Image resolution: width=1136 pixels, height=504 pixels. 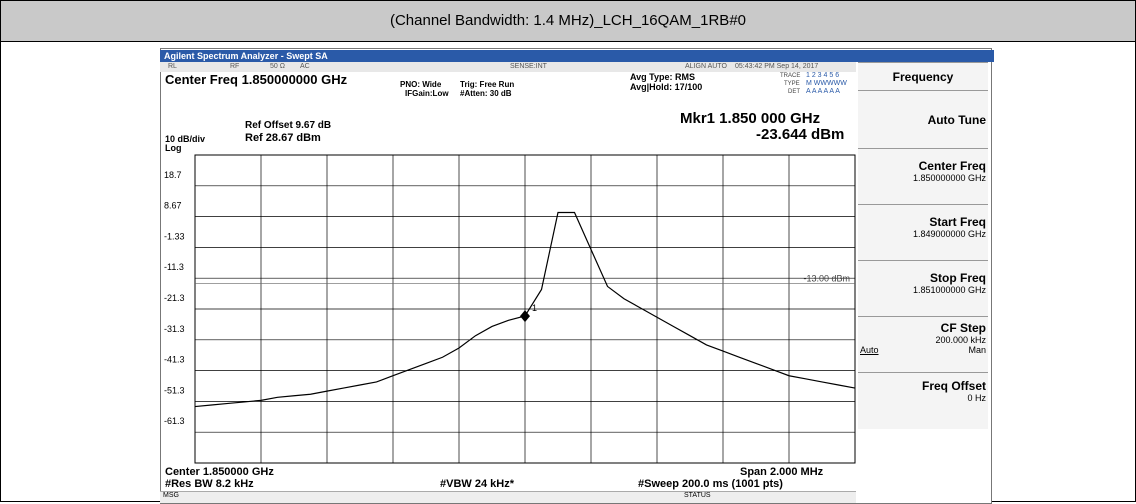 What do you see at coordinates (172, 66) in the screenshot?
I see `status: RL` at bounding box center [172, 66].